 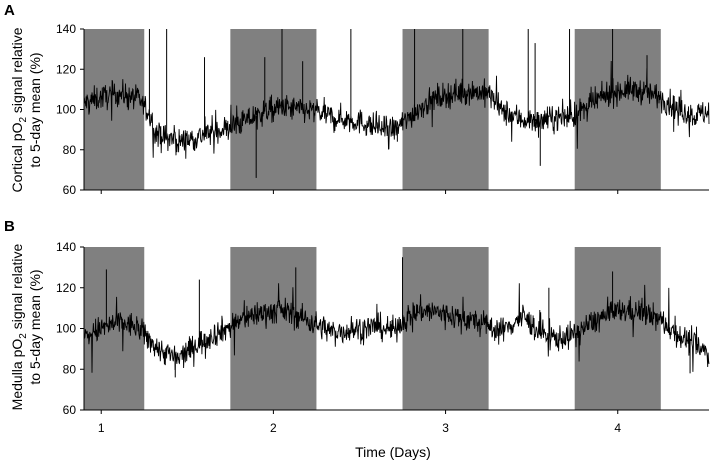 I want to click on panel-b-ytick-label-140: 140, so click(x=66, y=247).